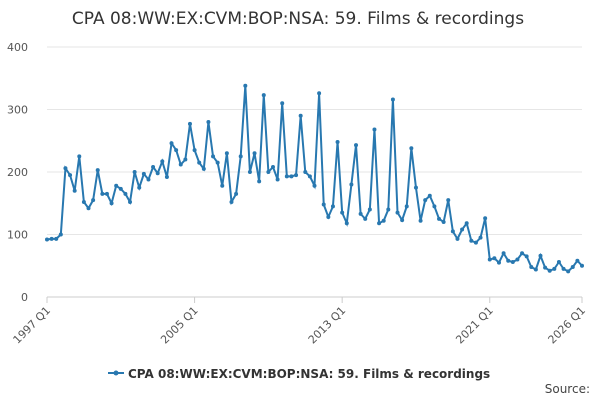  What do you see at coordinates (179, 325) in the screenshot?
I see `x-tick-label: 2005 Q1` at bounding box center [179, 325].